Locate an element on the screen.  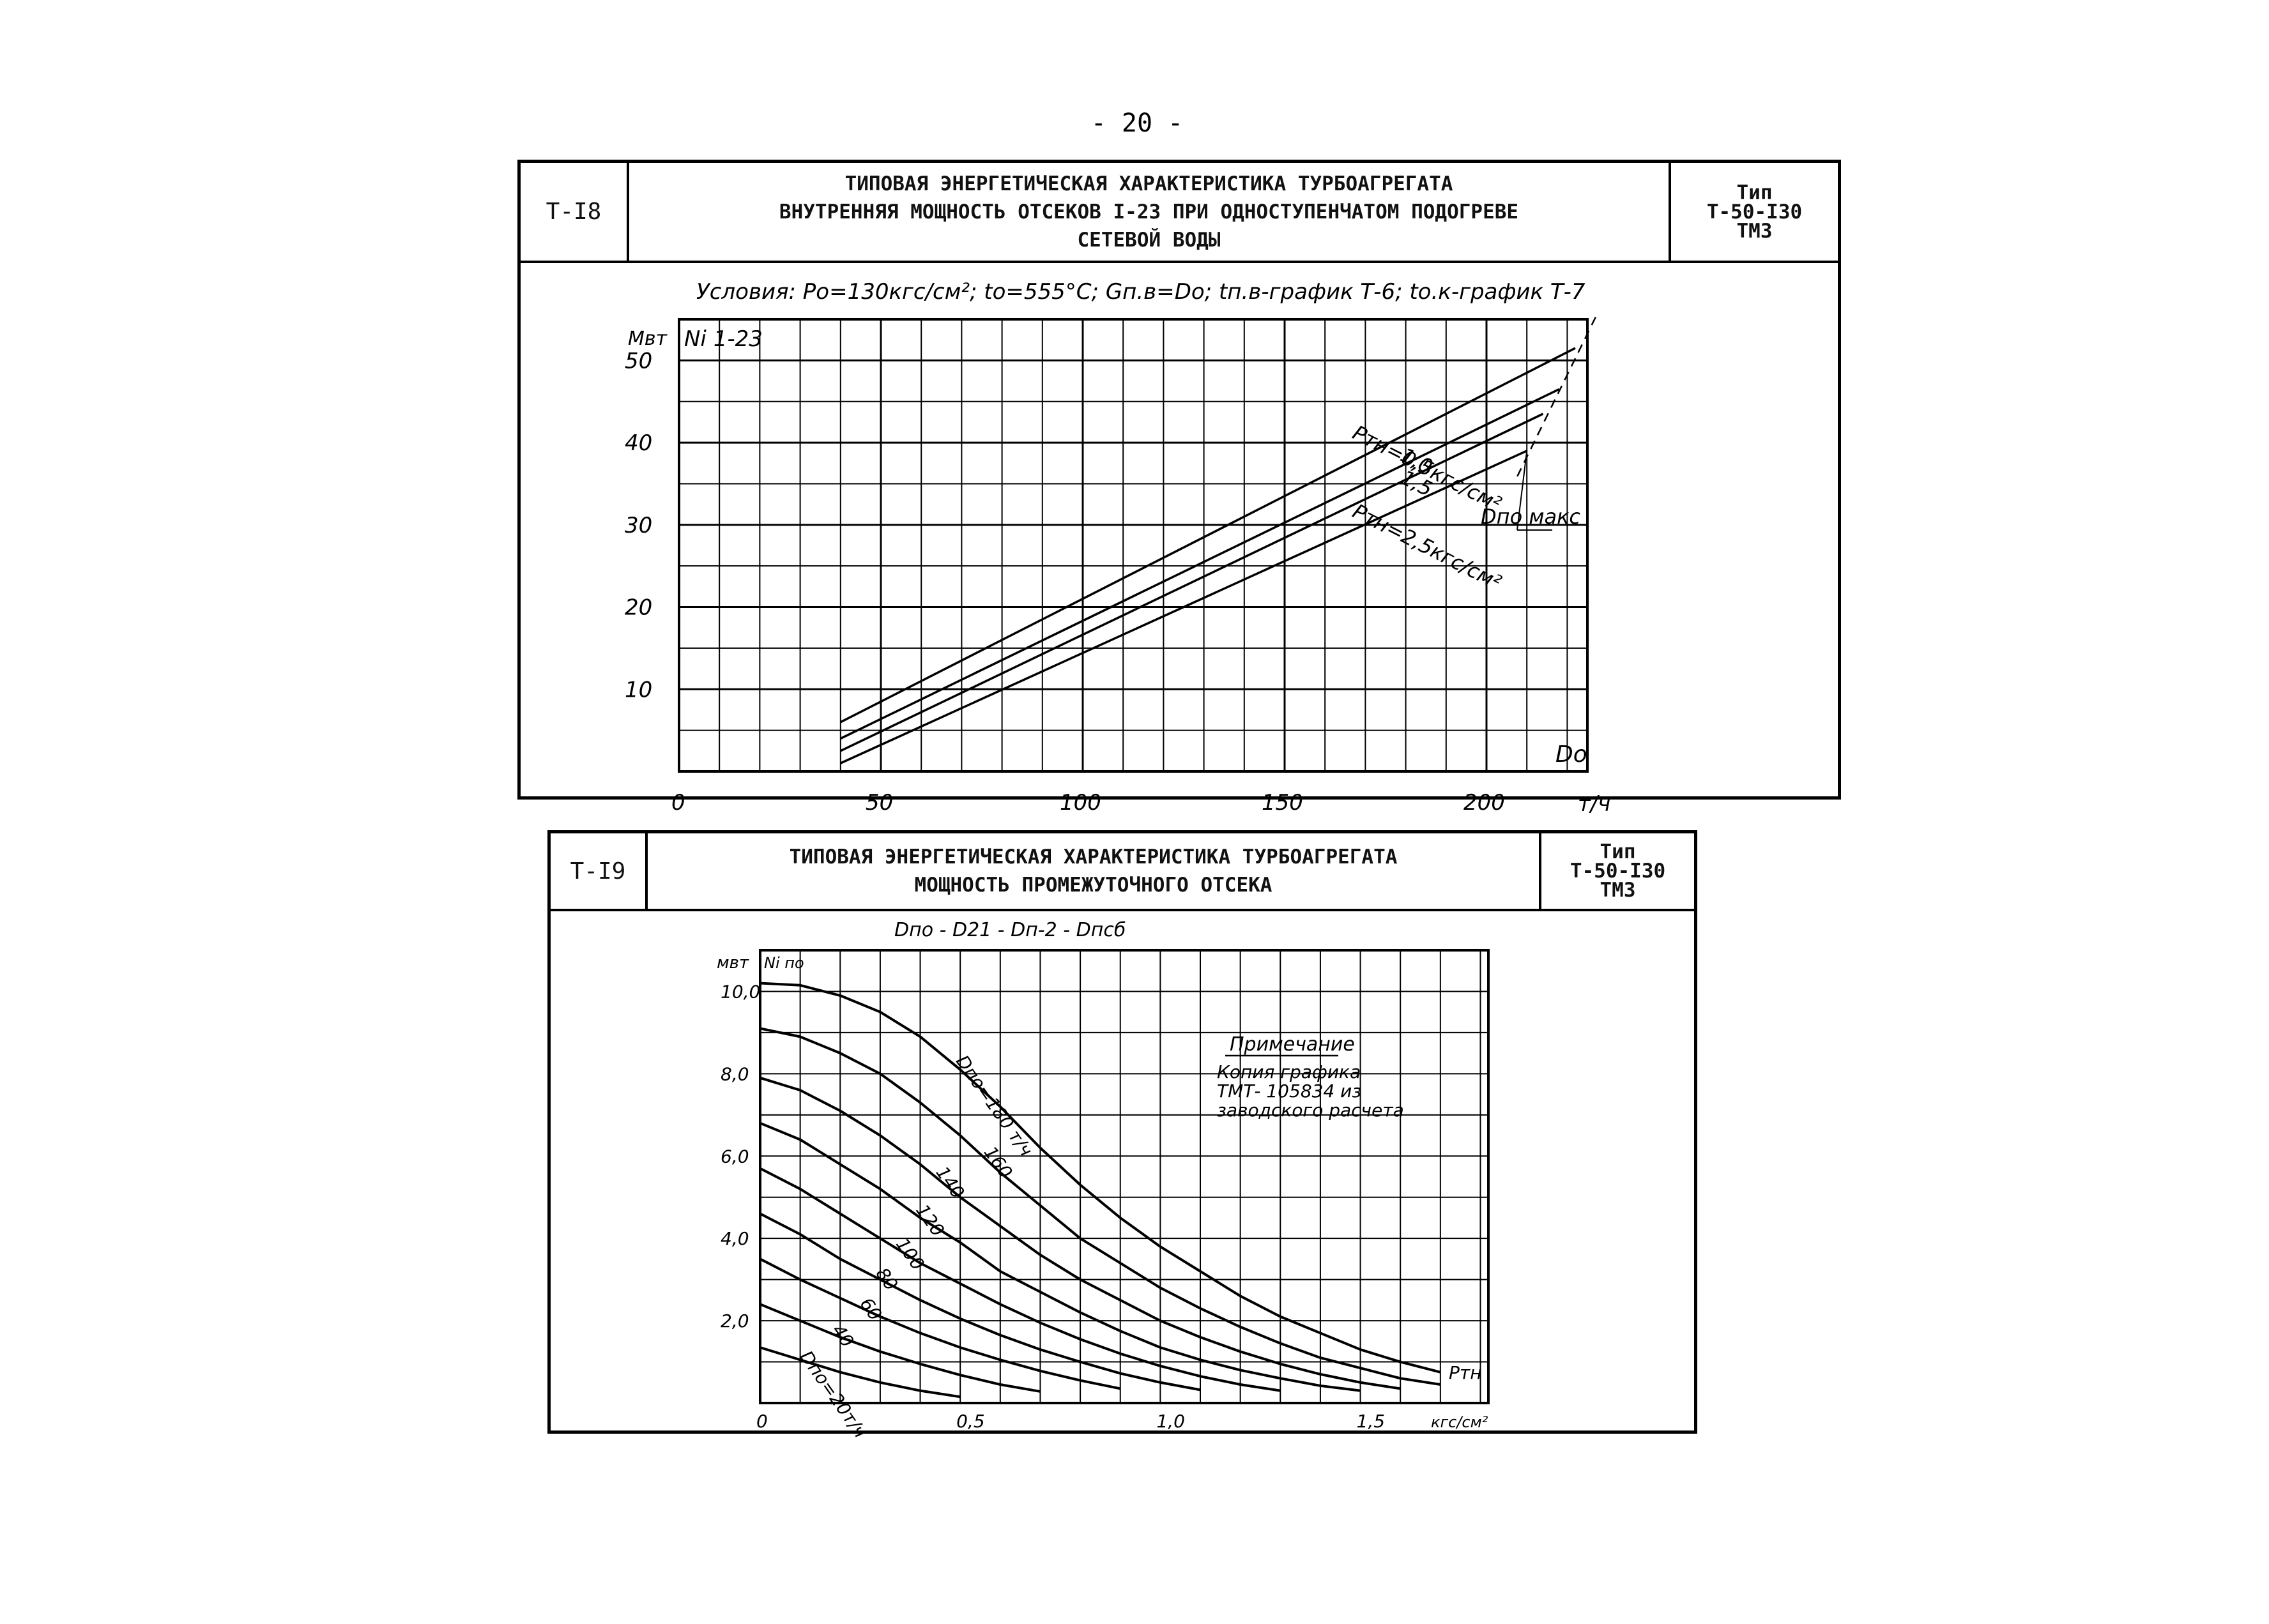
y-tick-label: 2,0 is located at coordinates (735, 1321).